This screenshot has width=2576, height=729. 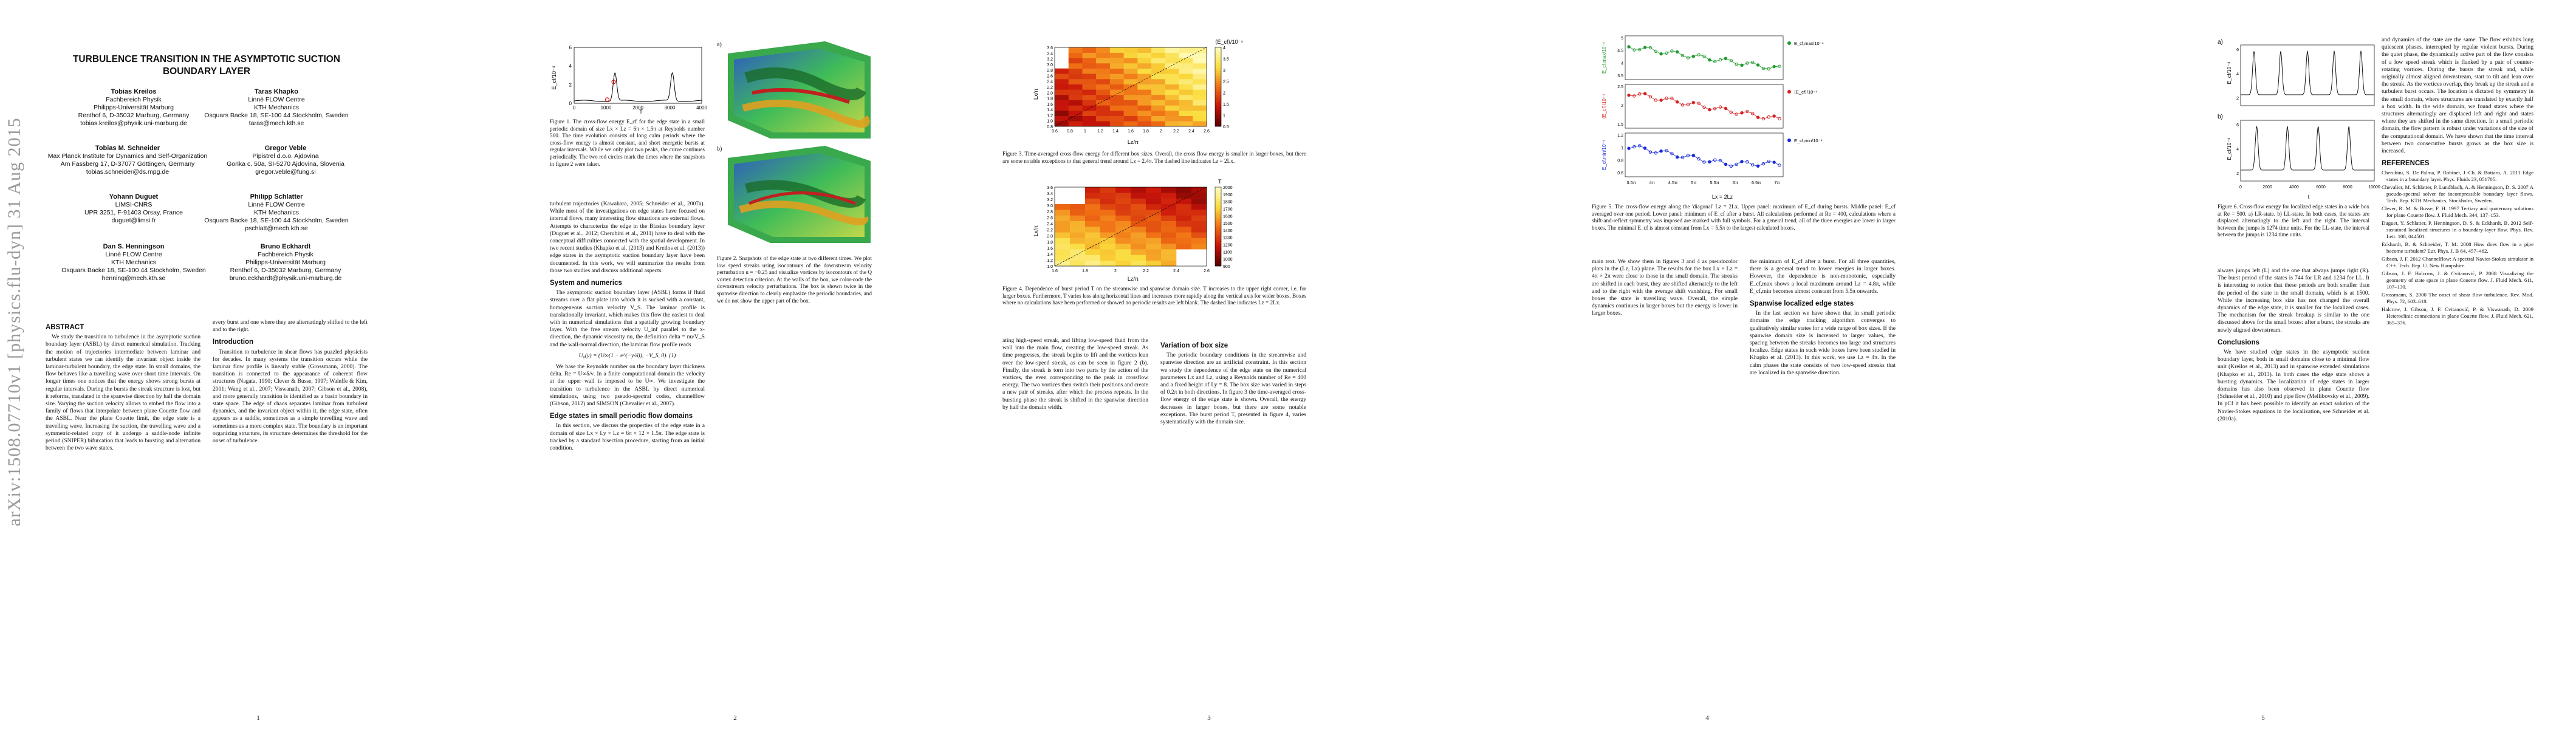 What do you see at coordinates (1228, 224) in the screenshot?
I see `fig4-cbar-tick: 1500` at bounding box center [1228, 224].